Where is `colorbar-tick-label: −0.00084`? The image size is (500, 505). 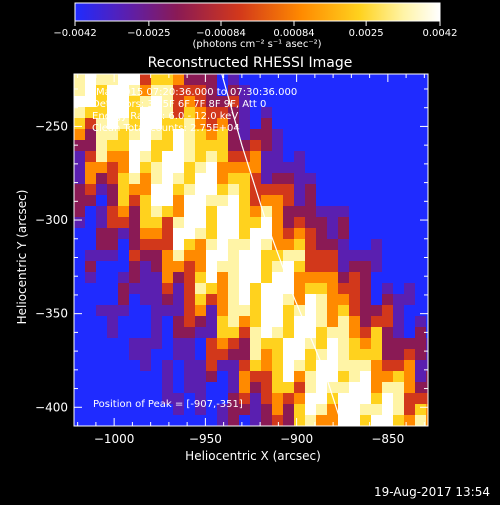
colorbar-tick-label: −0.00084 is located at coordinates (221, 33).